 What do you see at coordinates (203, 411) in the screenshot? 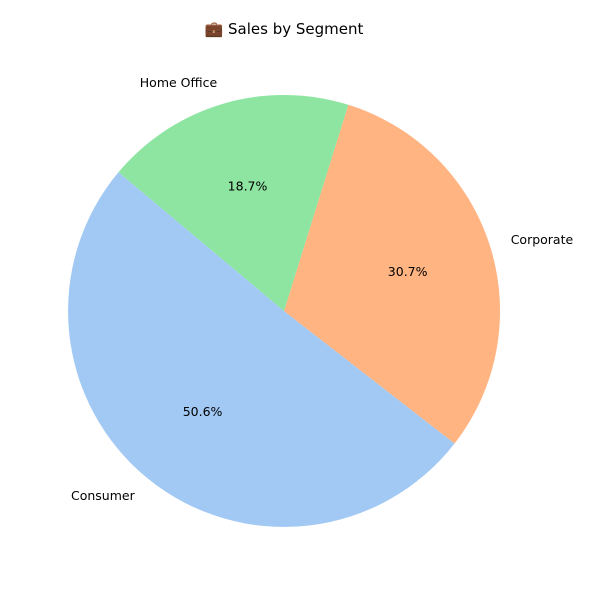
I see `pie-percent-label-consumer: 50.6%` at bounding box center [203, 411].